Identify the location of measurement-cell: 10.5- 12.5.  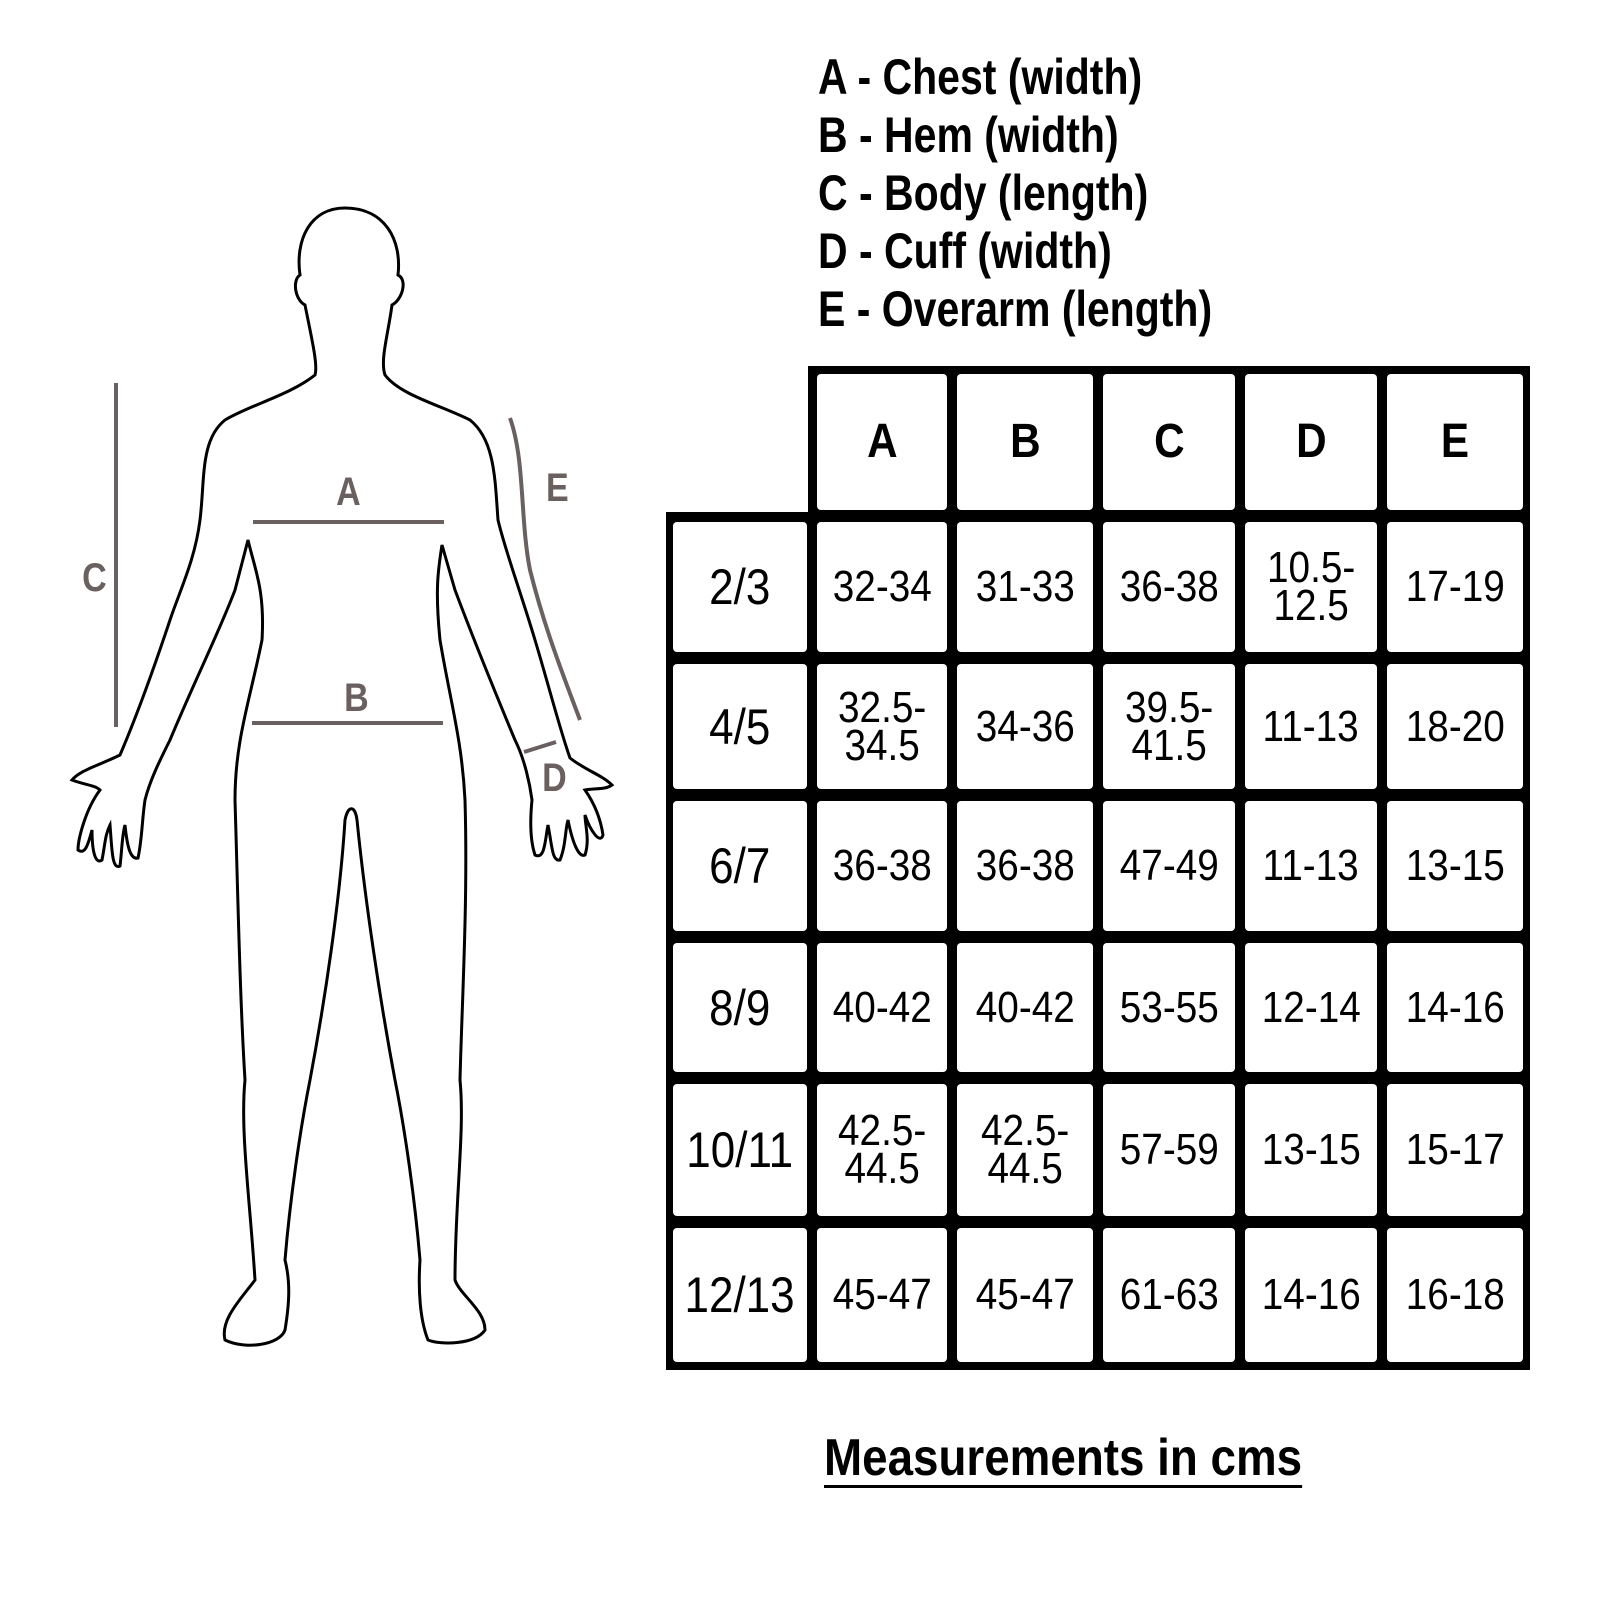
(1311, 587).